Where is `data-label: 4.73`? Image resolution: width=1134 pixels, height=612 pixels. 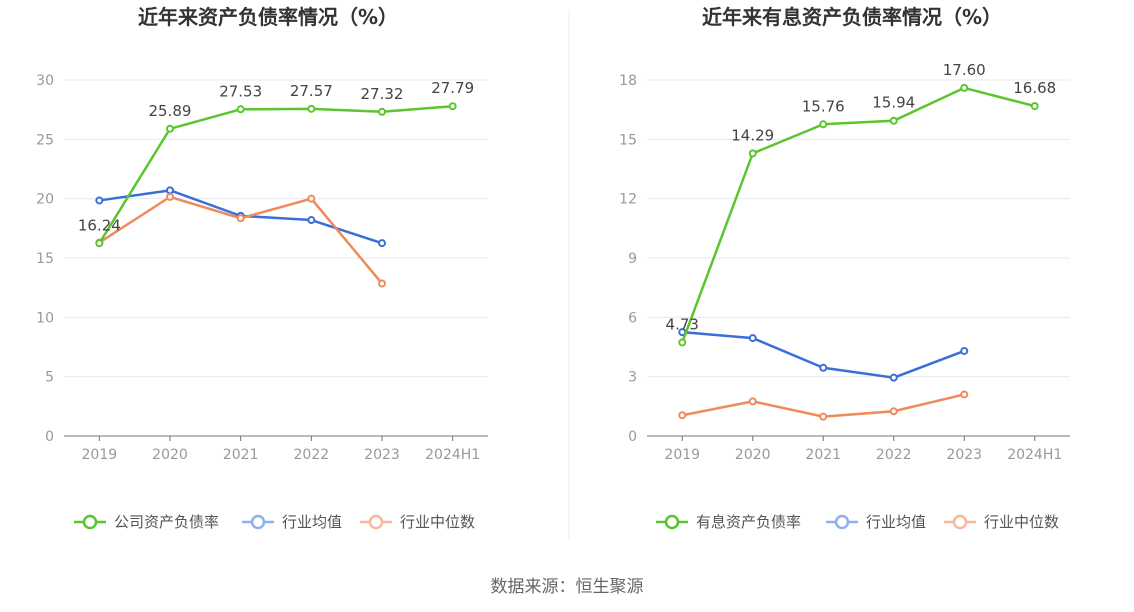
data-label: 4.73 is located at coordinates (682, 324).